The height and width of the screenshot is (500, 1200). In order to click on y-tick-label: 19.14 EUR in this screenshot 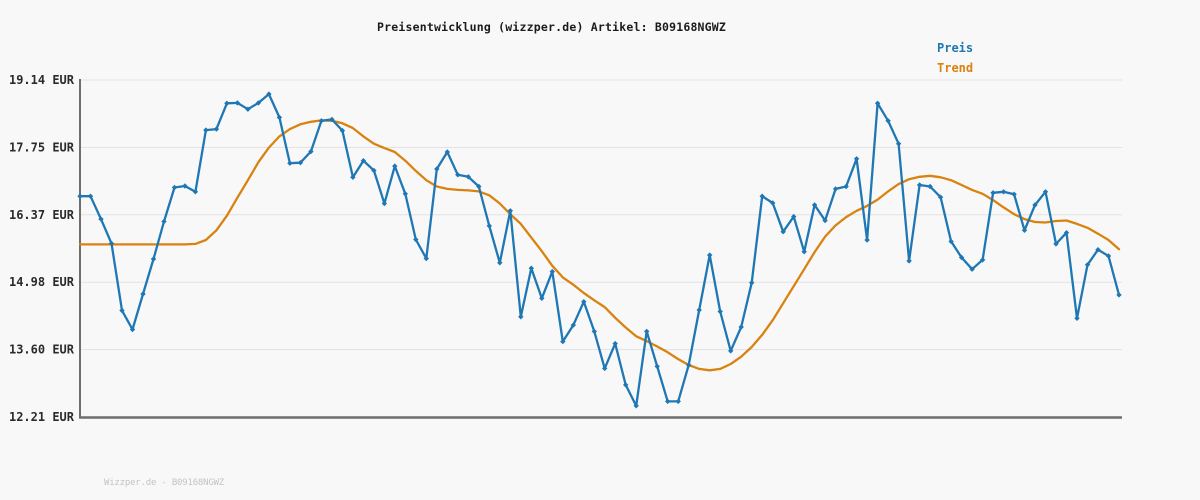, I will do `click(42, 80)`.